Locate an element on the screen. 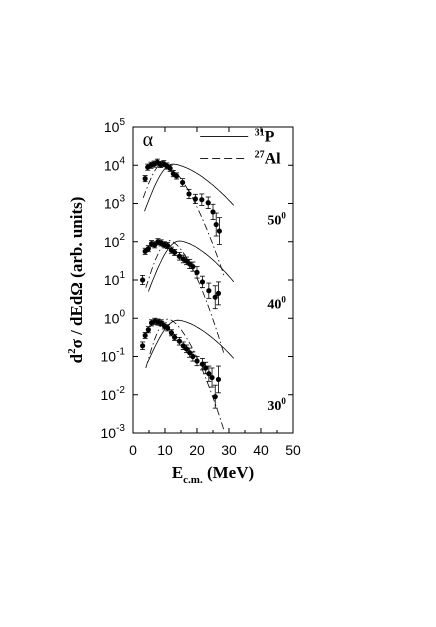  angle-label: 500 is located at coordinates (276, 220).